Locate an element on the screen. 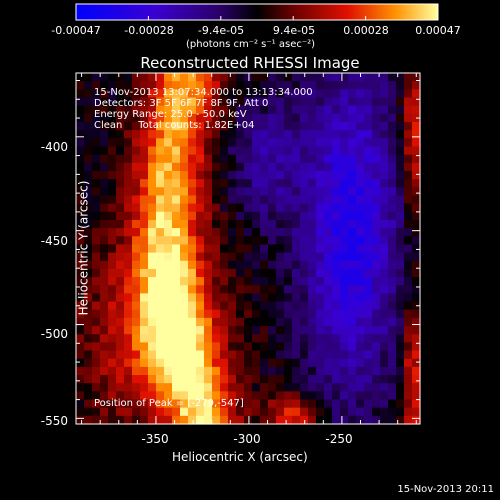 This screenshot has height=500, width=500. colorbar is located at coordinates (257, 12).